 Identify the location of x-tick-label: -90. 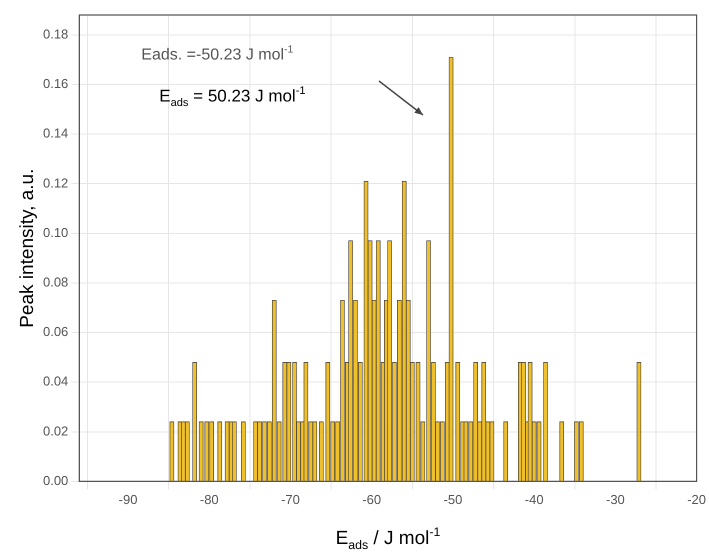
(128, 499).